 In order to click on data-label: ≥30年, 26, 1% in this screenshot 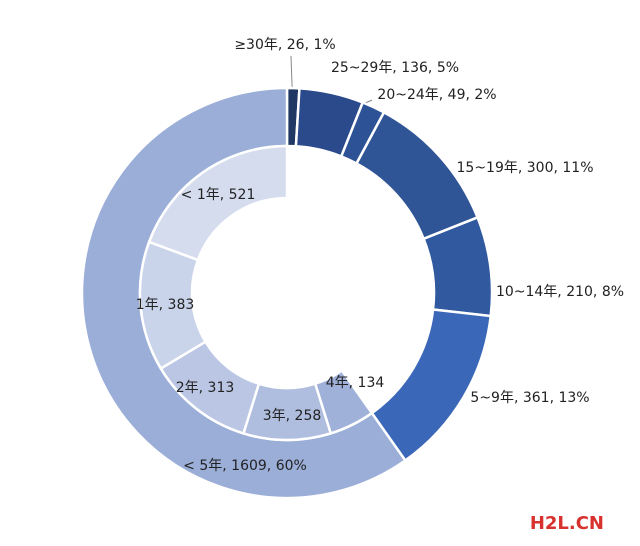, I will do `click(284, 45)`.